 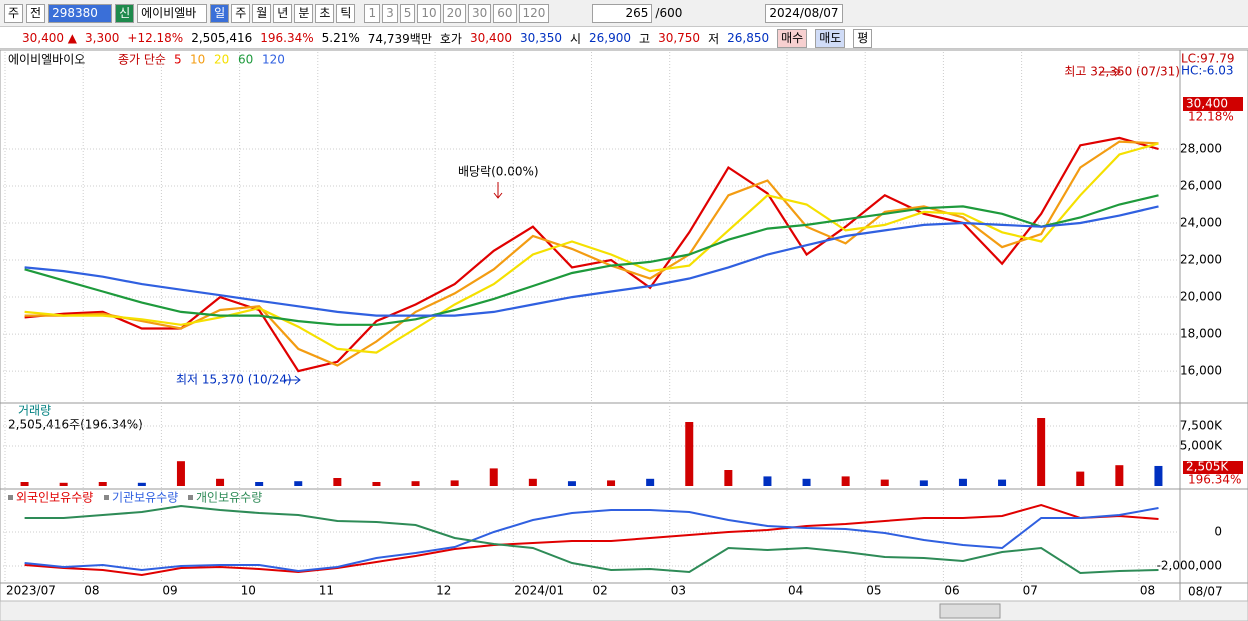 I want to click on legend-entry: 120, so click(x=273, y=60).